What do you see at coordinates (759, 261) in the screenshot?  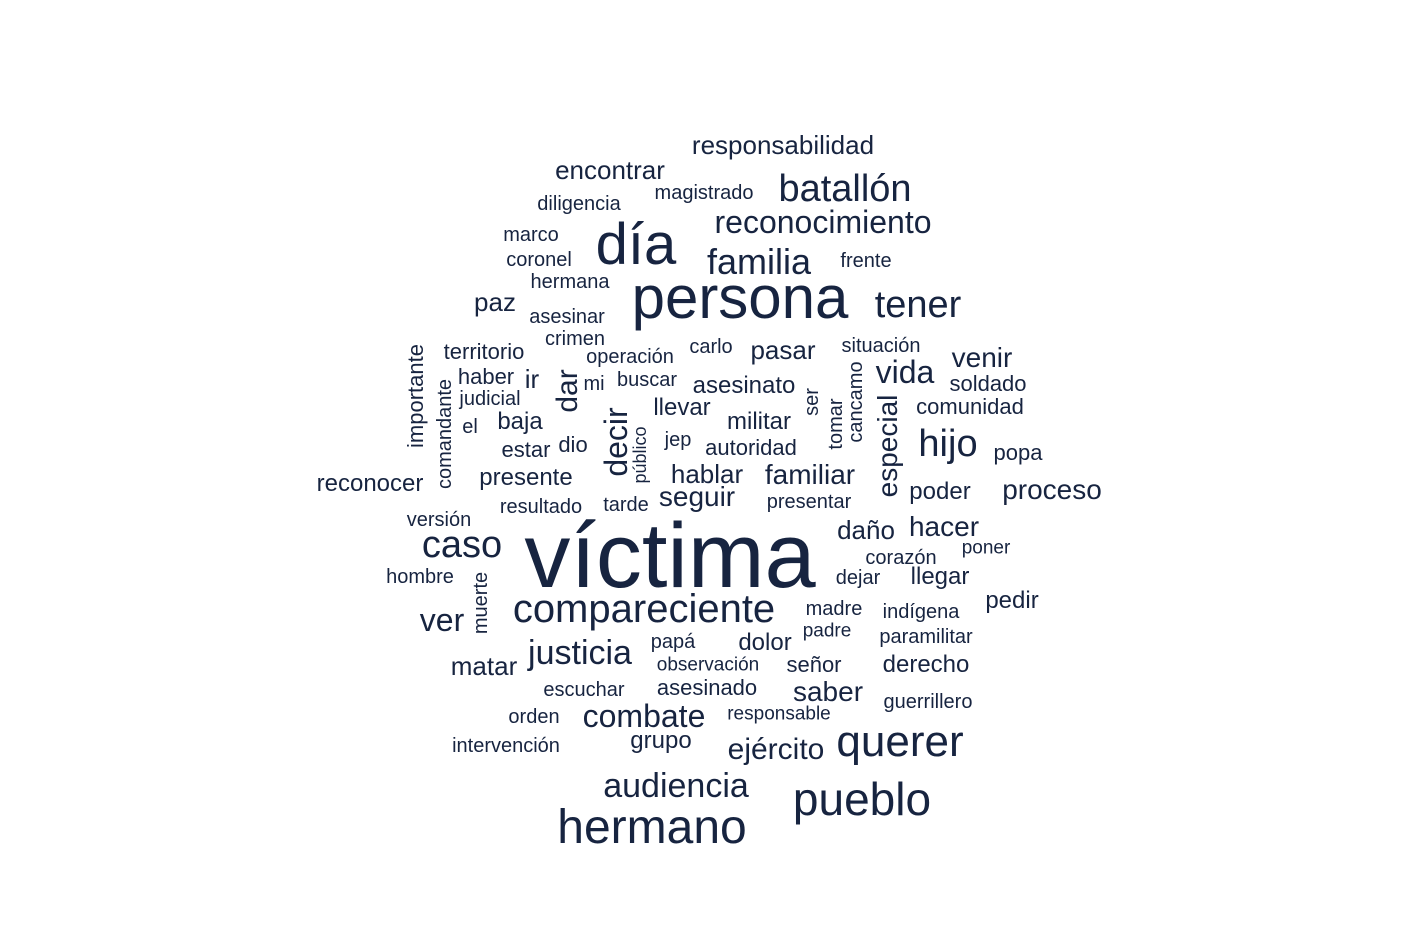 I see `word: familia` at bounding box center [759, 261].